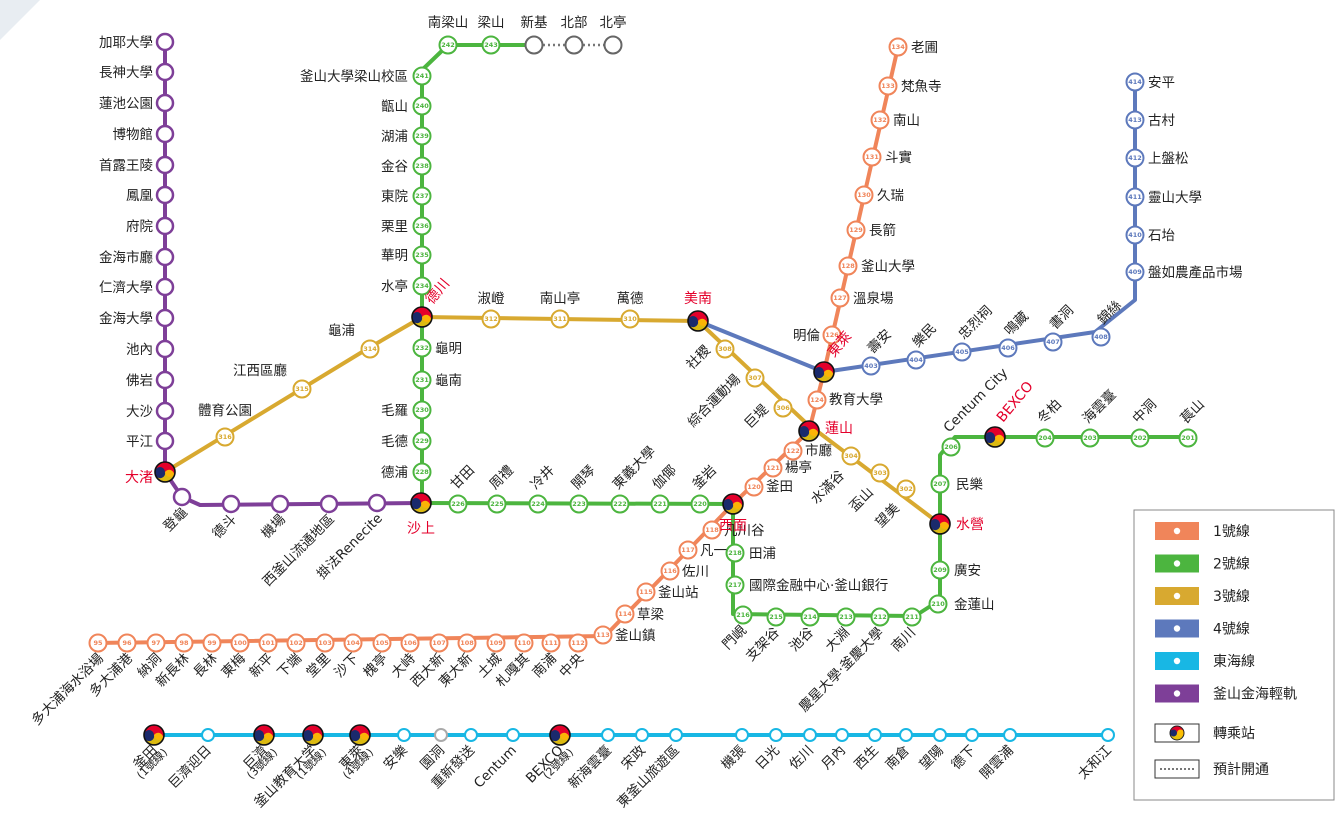  What do you see at coordinates (709, 356) in the screenshot?
I see `line3-station: 308 社稷` at bounding box center [709, 356].